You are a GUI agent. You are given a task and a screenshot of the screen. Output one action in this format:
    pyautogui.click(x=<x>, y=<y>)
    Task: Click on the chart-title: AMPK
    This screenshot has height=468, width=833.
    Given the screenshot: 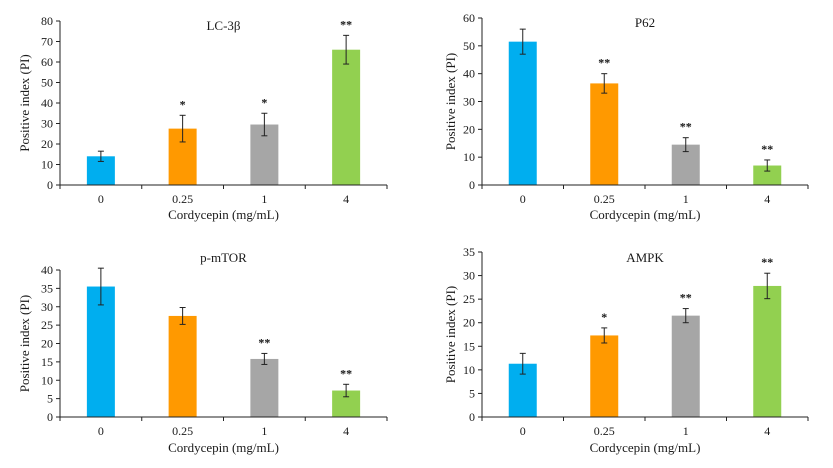 What is the action you would take?
    pyautogui.click(x=645, y=257)
    